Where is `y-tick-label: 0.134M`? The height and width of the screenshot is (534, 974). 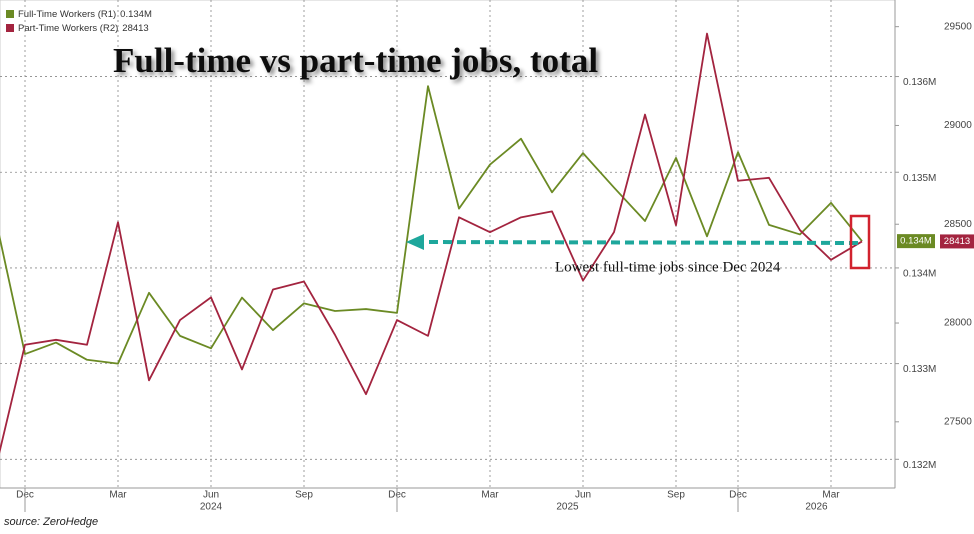 y-tick-label: 0.134M is located at coordinates (919, 274).